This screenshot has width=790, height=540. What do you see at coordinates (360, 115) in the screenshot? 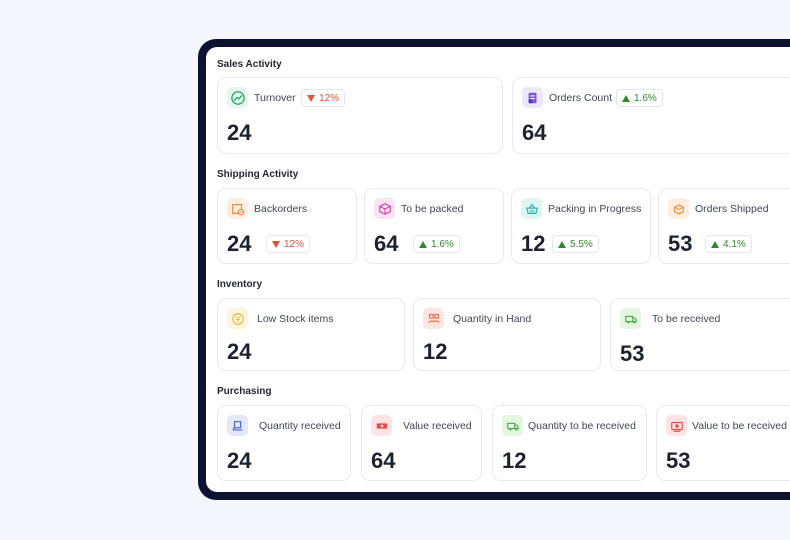
I see `card-turnover: Turnover 12% 24` at bounding box center [360, 115].